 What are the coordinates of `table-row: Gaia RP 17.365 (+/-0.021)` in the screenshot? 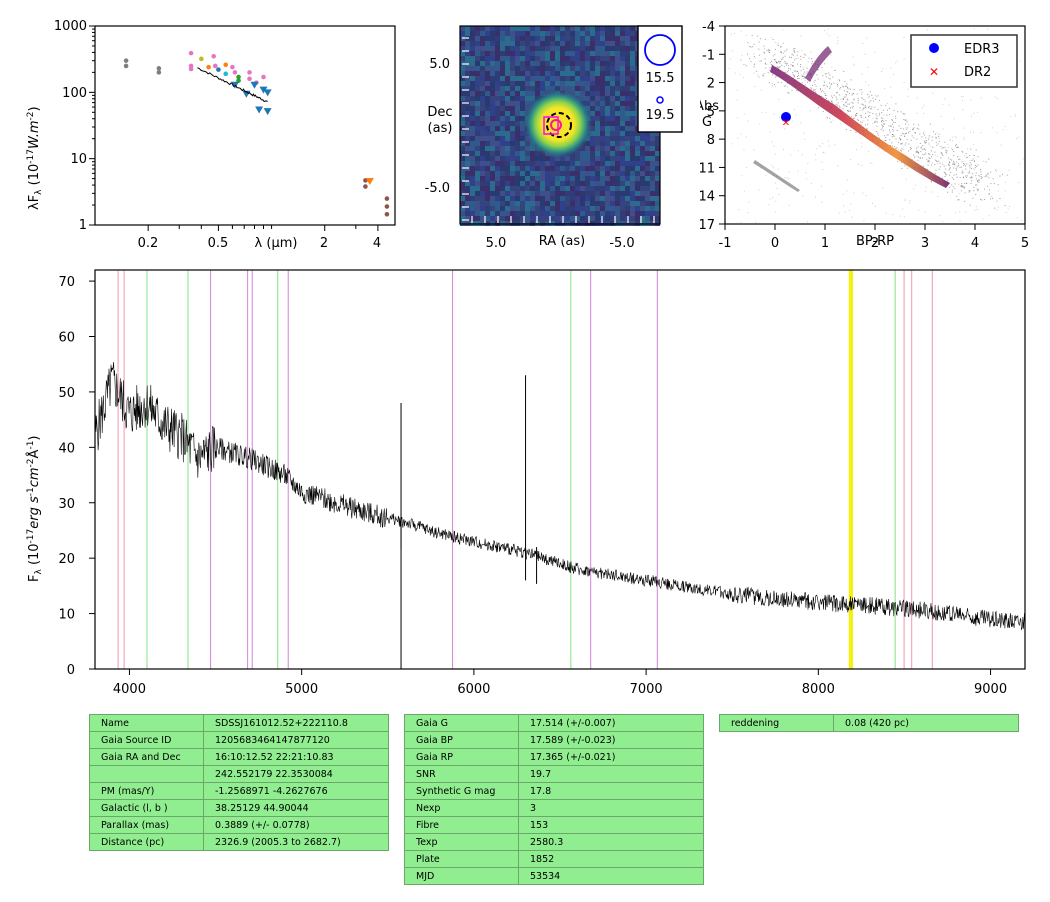 It's located at (554, 757).